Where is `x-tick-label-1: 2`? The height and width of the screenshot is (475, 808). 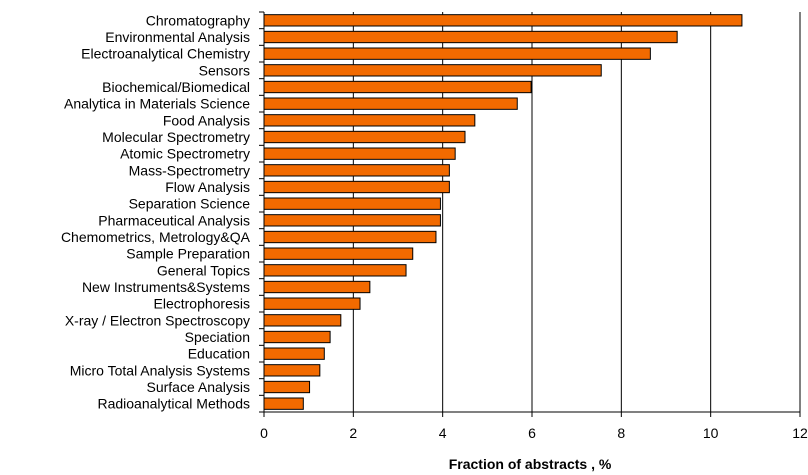 x-tick-label-1: 2 is located at coordinates (353, 433).